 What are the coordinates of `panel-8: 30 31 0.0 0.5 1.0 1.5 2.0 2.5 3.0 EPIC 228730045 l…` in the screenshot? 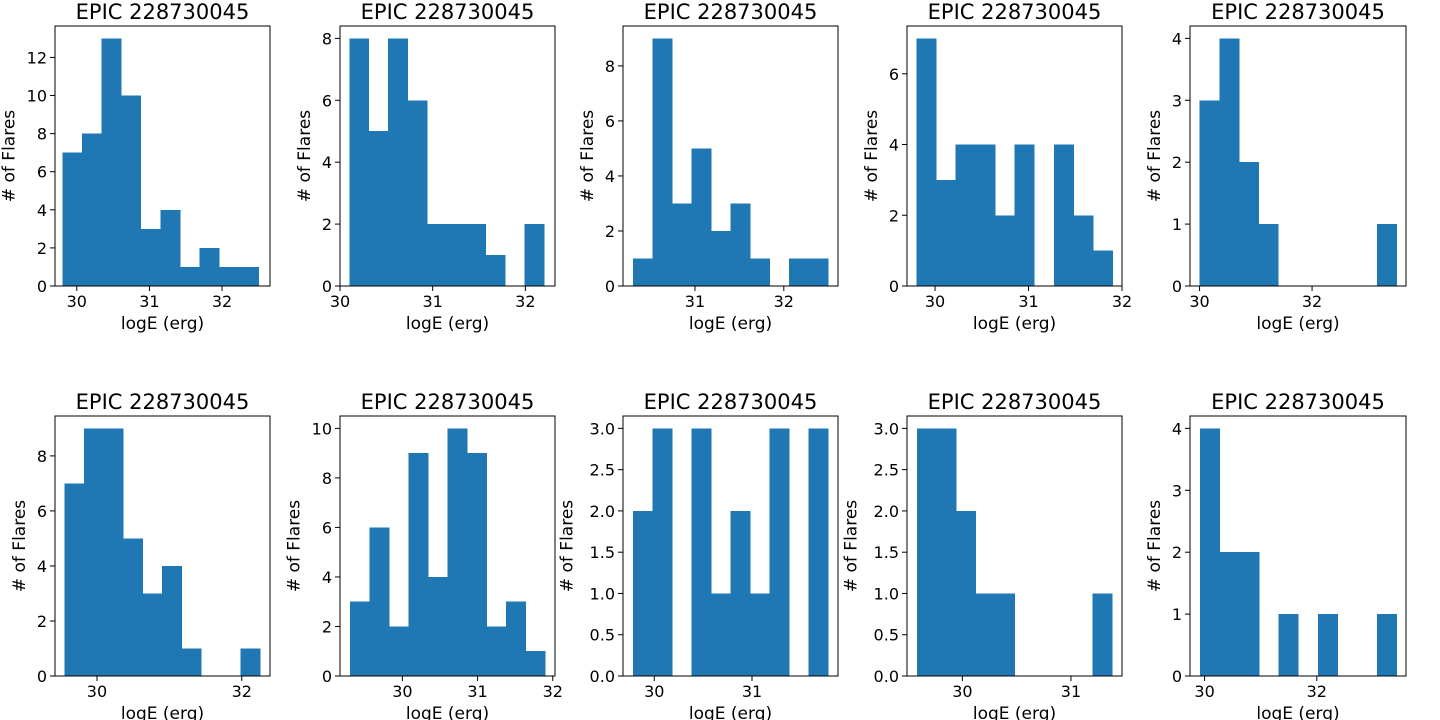 It's located at (698, 555).